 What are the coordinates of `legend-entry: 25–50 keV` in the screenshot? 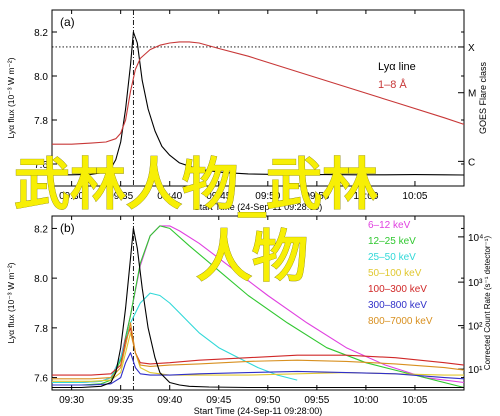 It's located at (392, 257).